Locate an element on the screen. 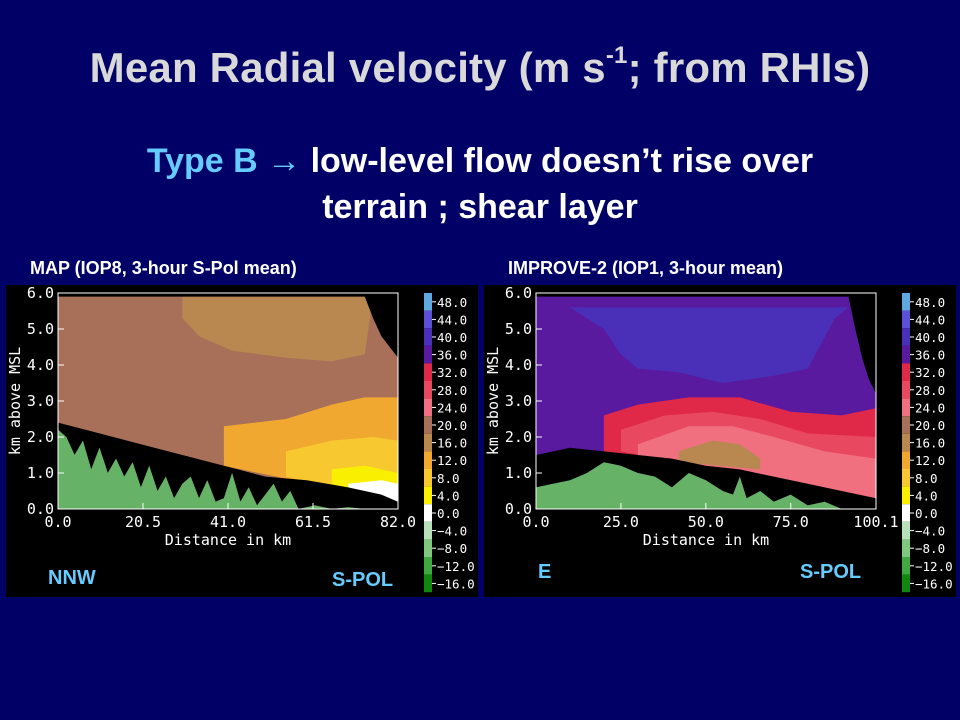 Image resolution: width=960 pixels, height=720 pixels. colorbar-label: 32.0 is located at coordinates (930, 372).